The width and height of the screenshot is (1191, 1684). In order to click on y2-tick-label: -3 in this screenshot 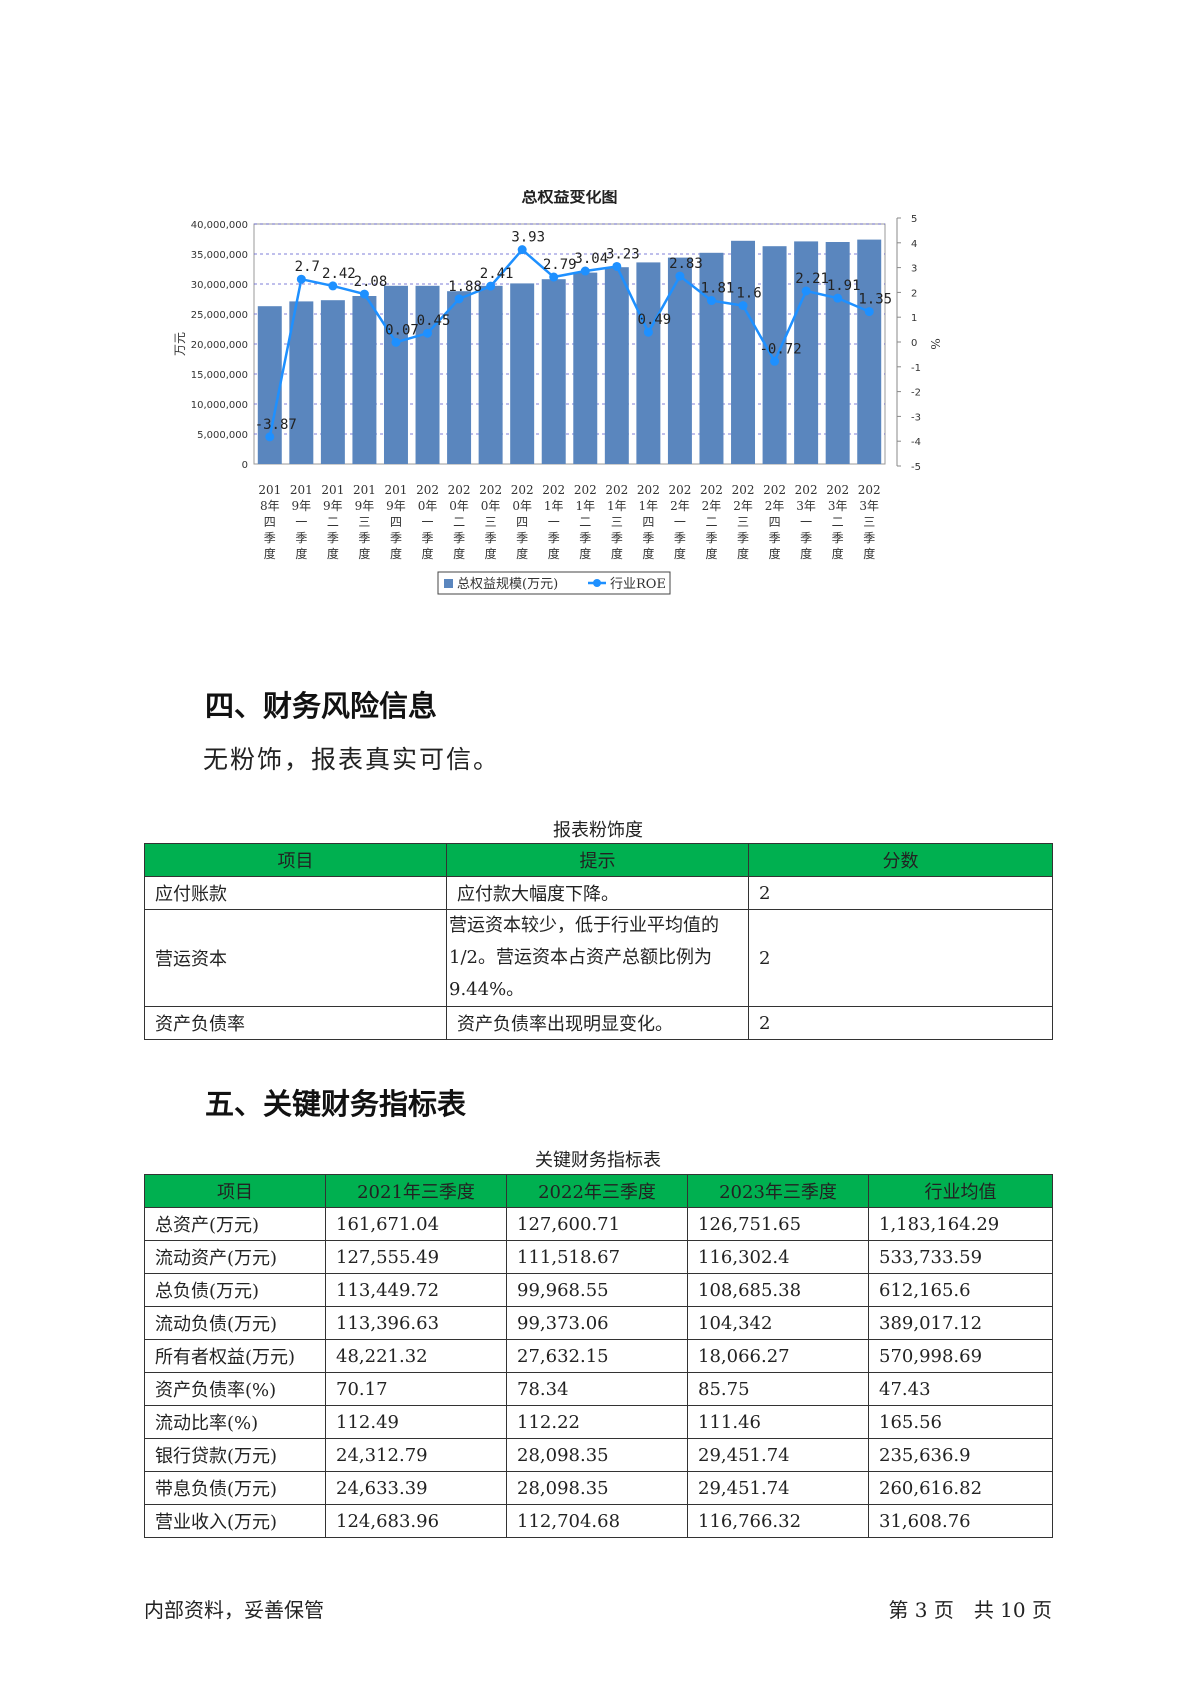, I will do `click(916, 417)`.